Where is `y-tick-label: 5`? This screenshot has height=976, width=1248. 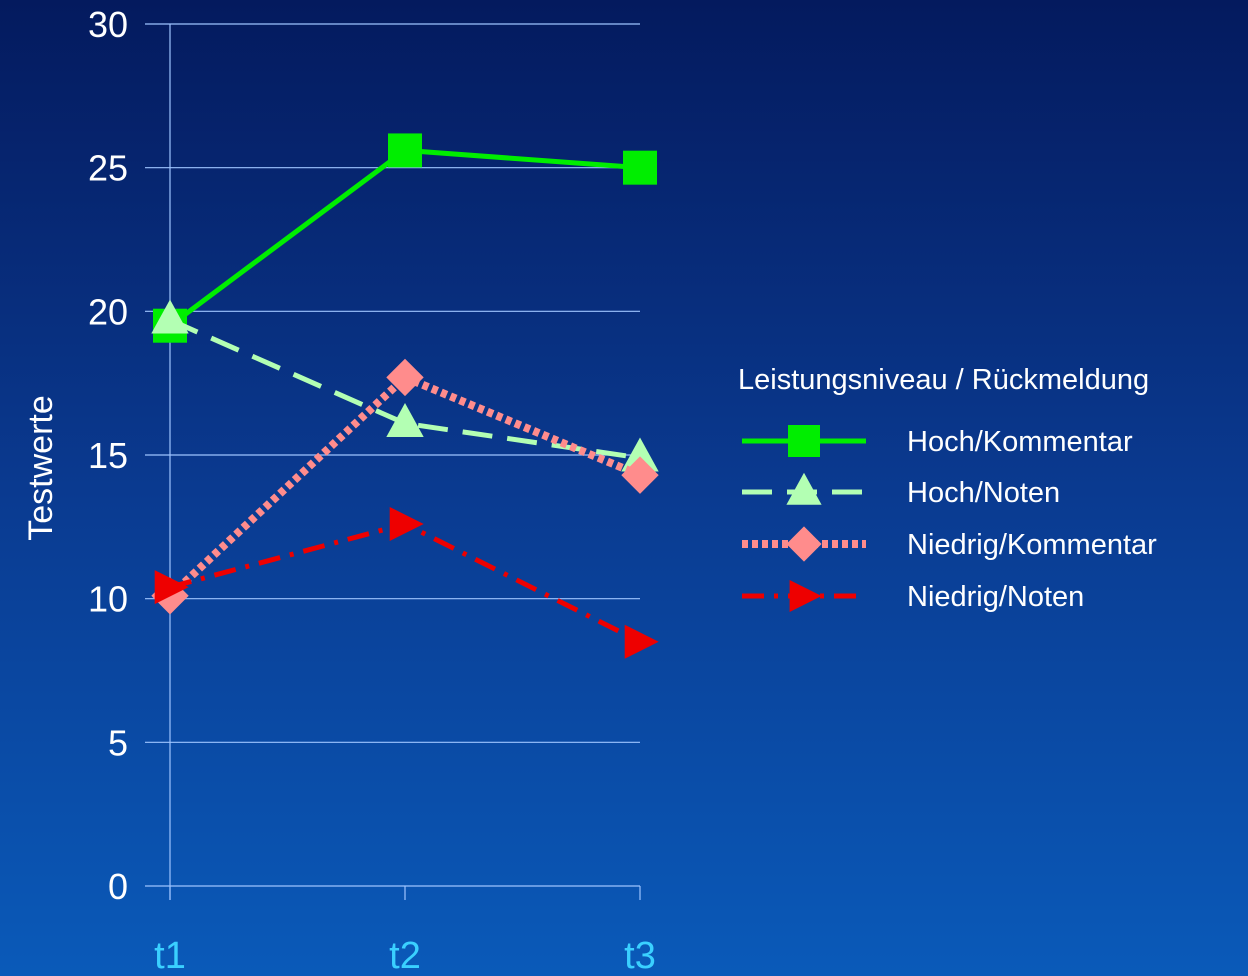
y-tick-label: 5 is located at coordinates (118, 742).